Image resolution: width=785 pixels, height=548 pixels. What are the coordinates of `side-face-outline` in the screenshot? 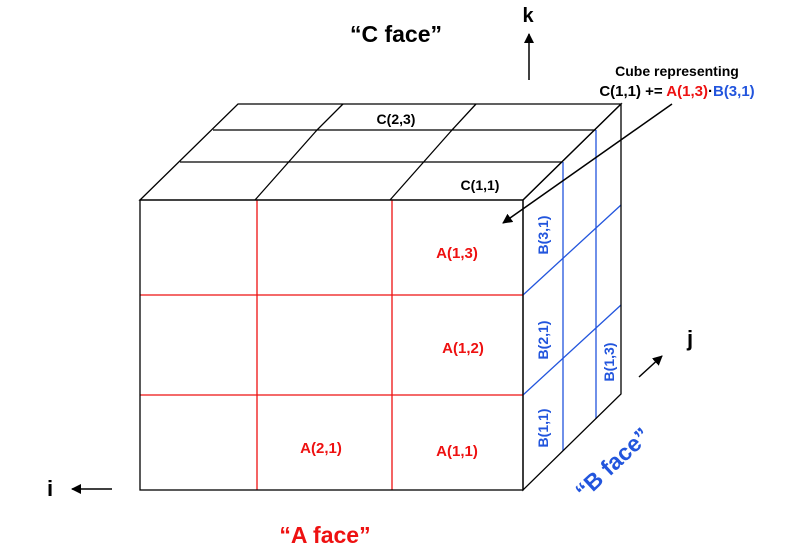 It's located at (572, 297).